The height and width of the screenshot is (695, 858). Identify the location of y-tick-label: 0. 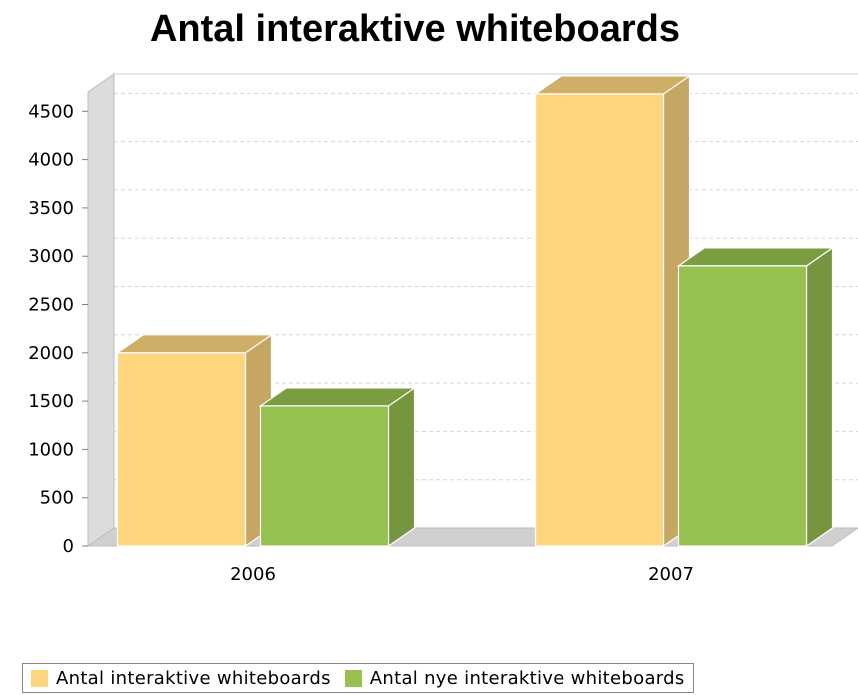
(68, 546).